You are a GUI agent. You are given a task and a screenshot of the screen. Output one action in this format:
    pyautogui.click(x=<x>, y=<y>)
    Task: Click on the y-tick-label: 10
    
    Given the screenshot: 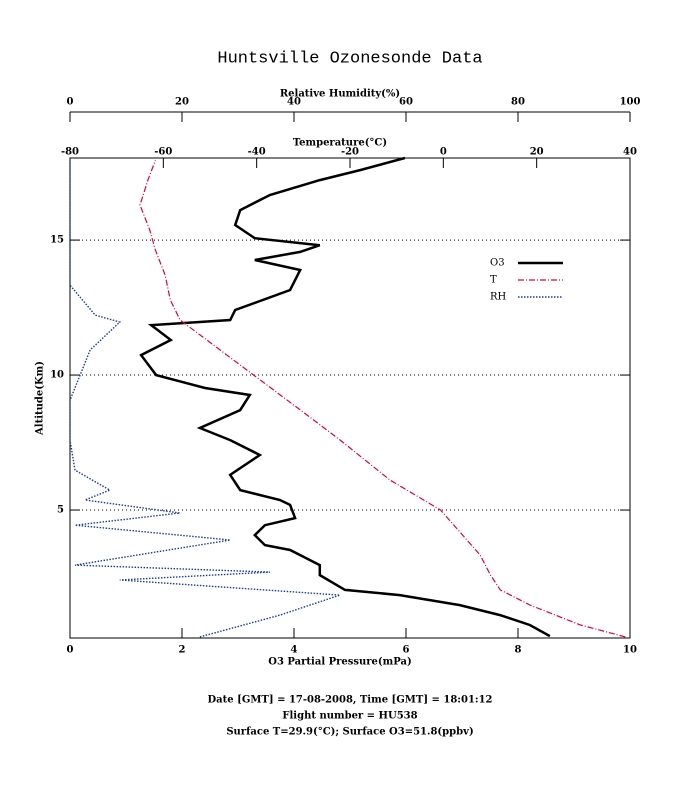 What is the action you would take?
    pyautogui.click(x=57, y=375)
    